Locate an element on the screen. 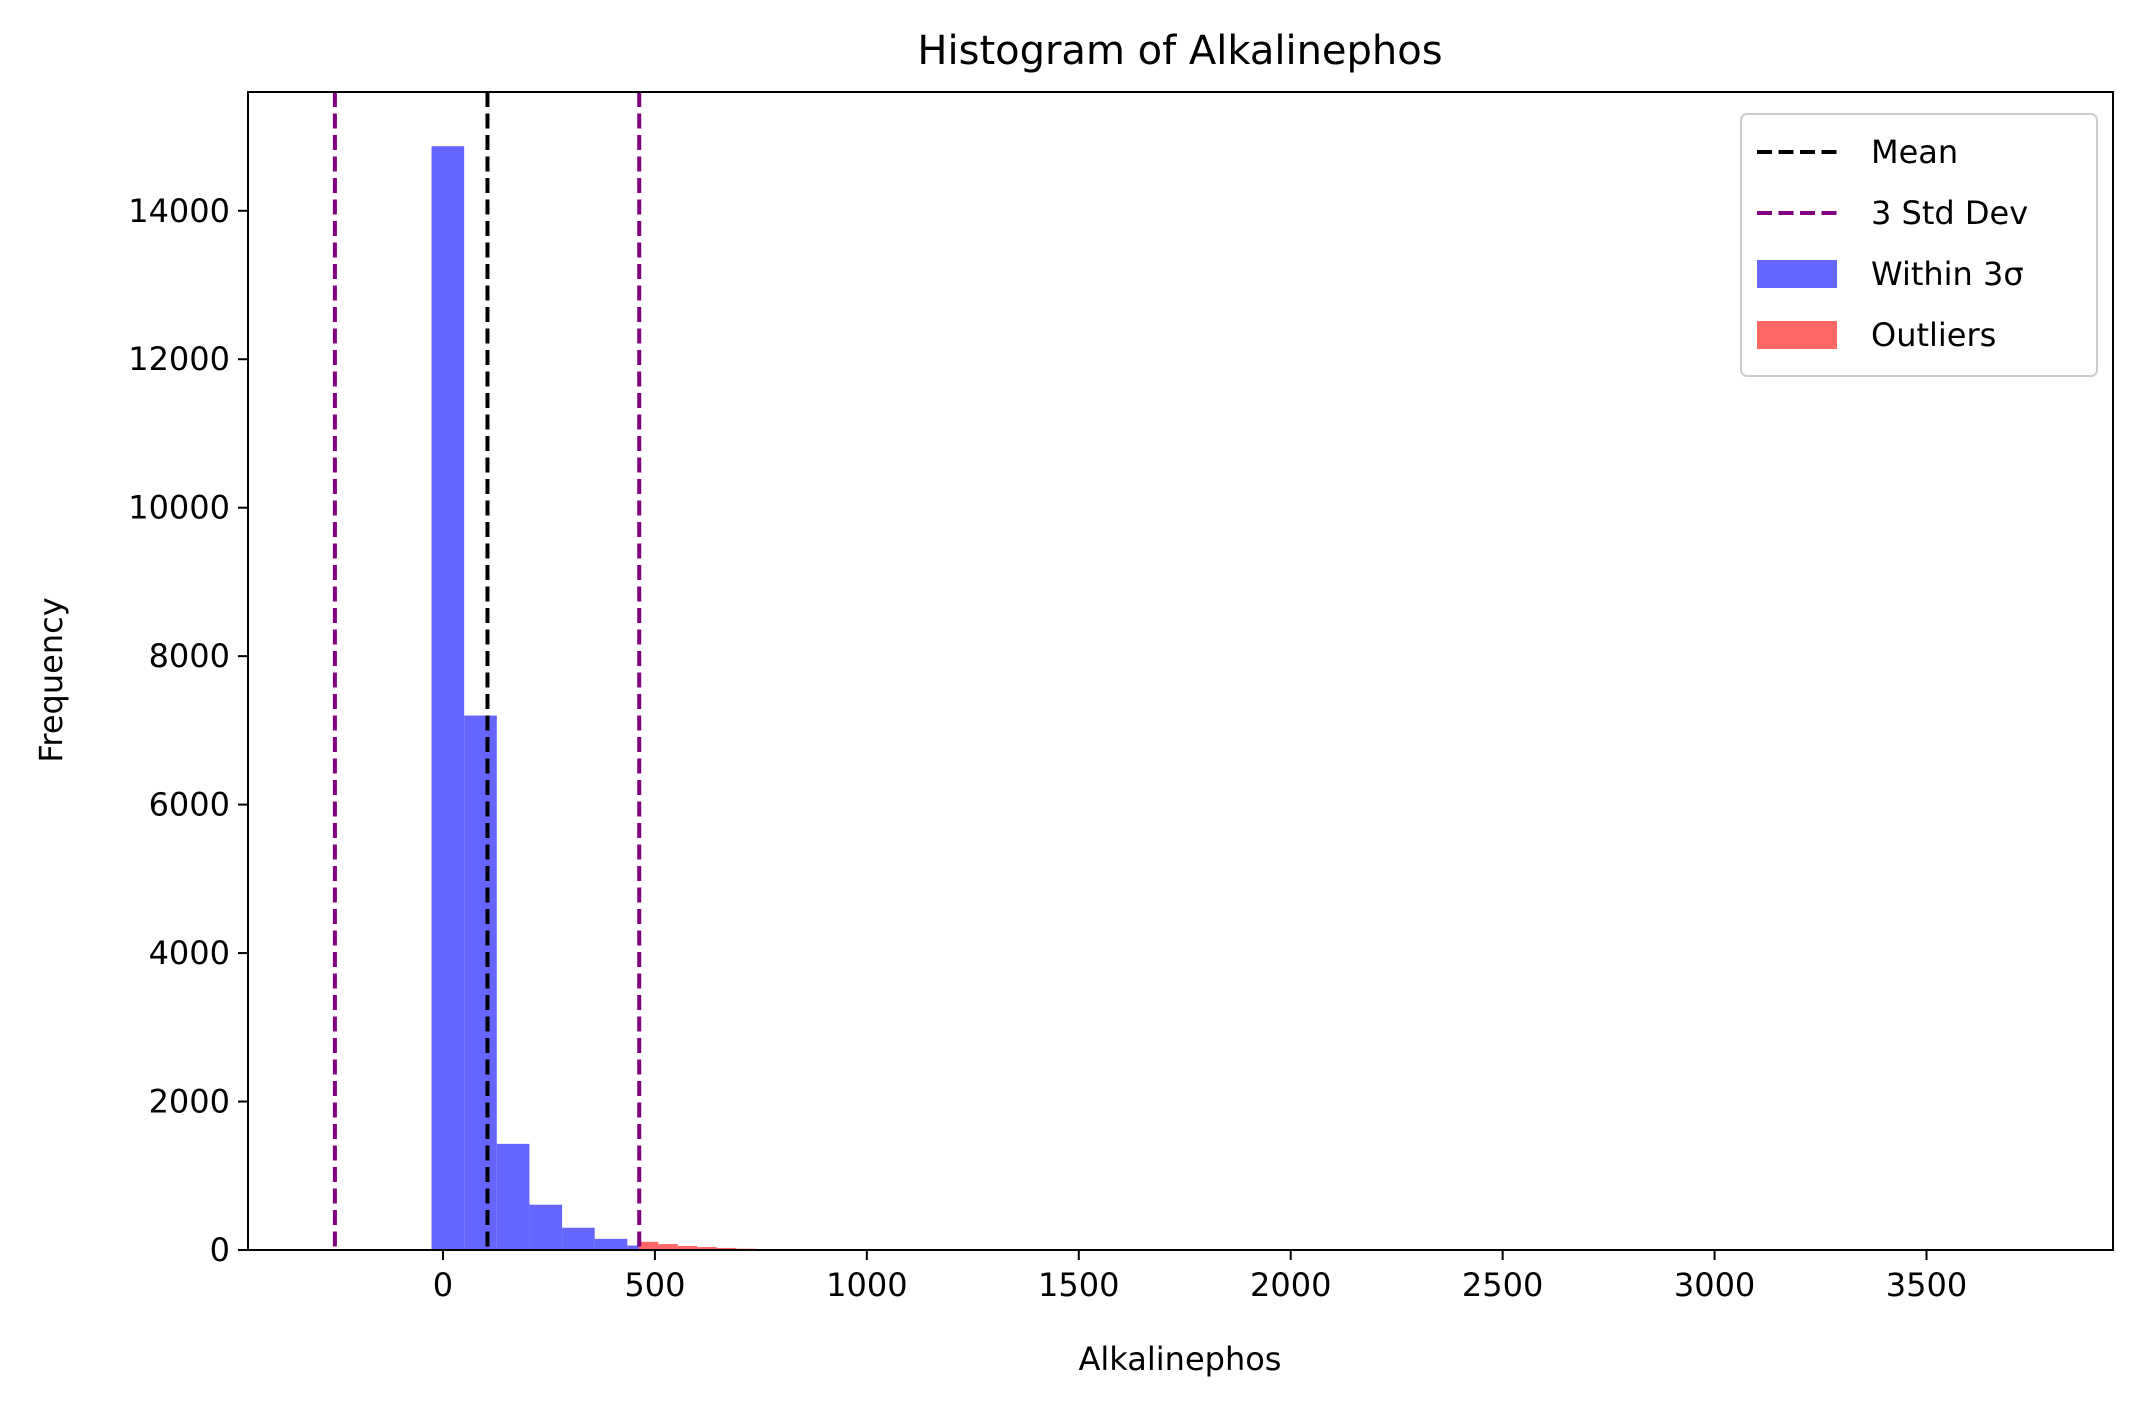  x-tick-label: 3000 is located at coordinates (1714, 1285).